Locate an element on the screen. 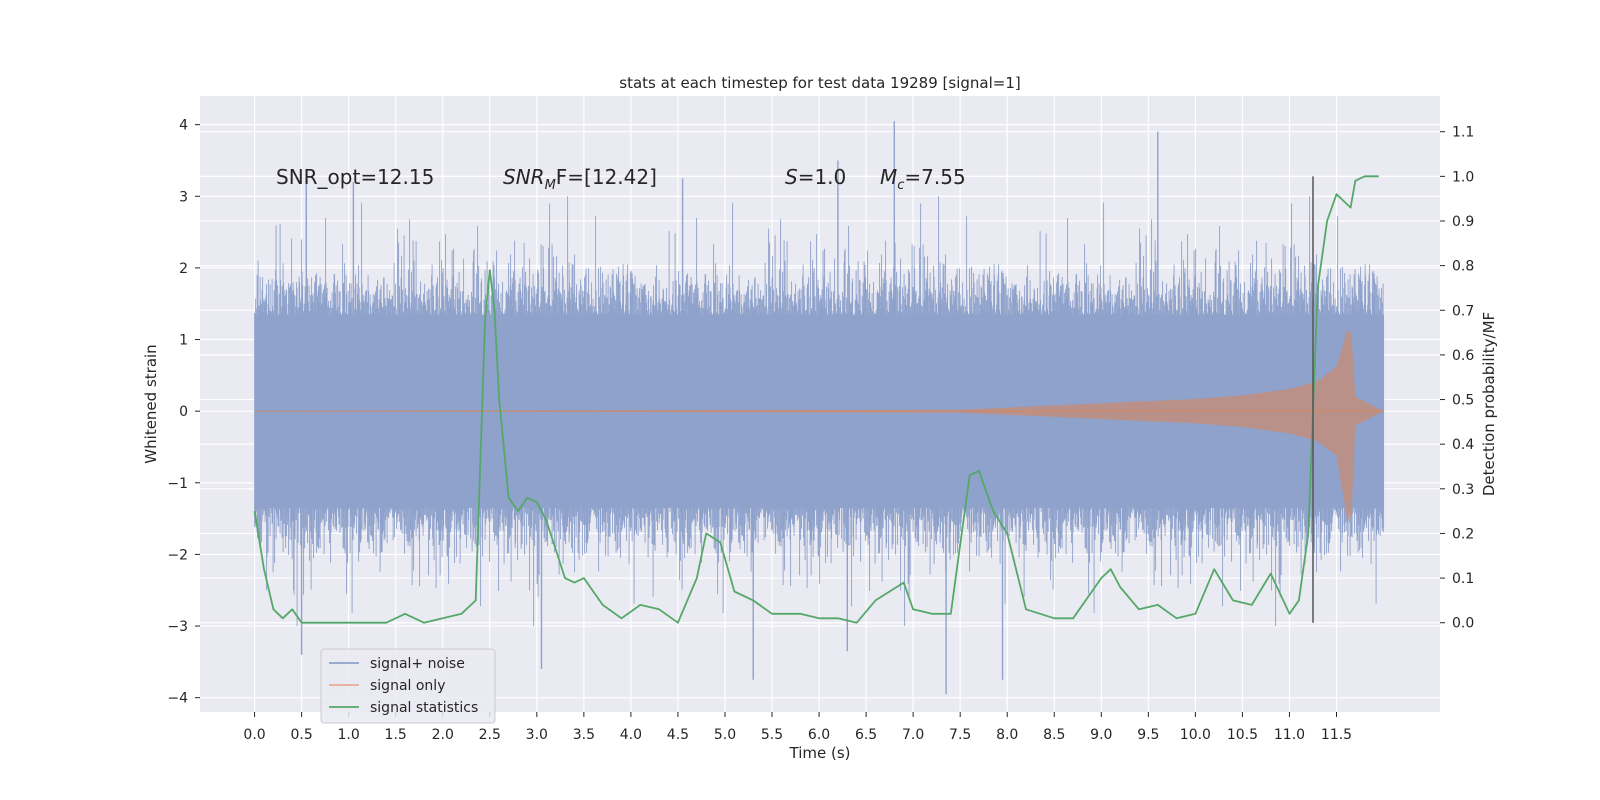 The height and width of the screenshot is (800, 1600). y-right-tick-label: 0.5 is located at coordinates (1463, 401).